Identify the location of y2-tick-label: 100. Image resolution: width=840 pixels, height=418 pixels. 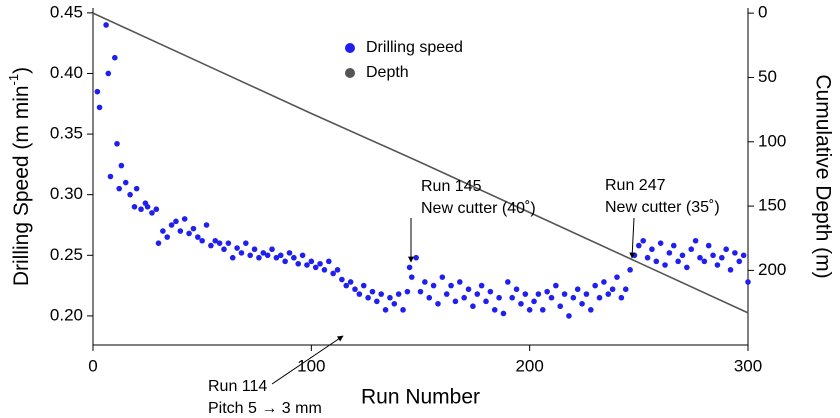
(772, 140).